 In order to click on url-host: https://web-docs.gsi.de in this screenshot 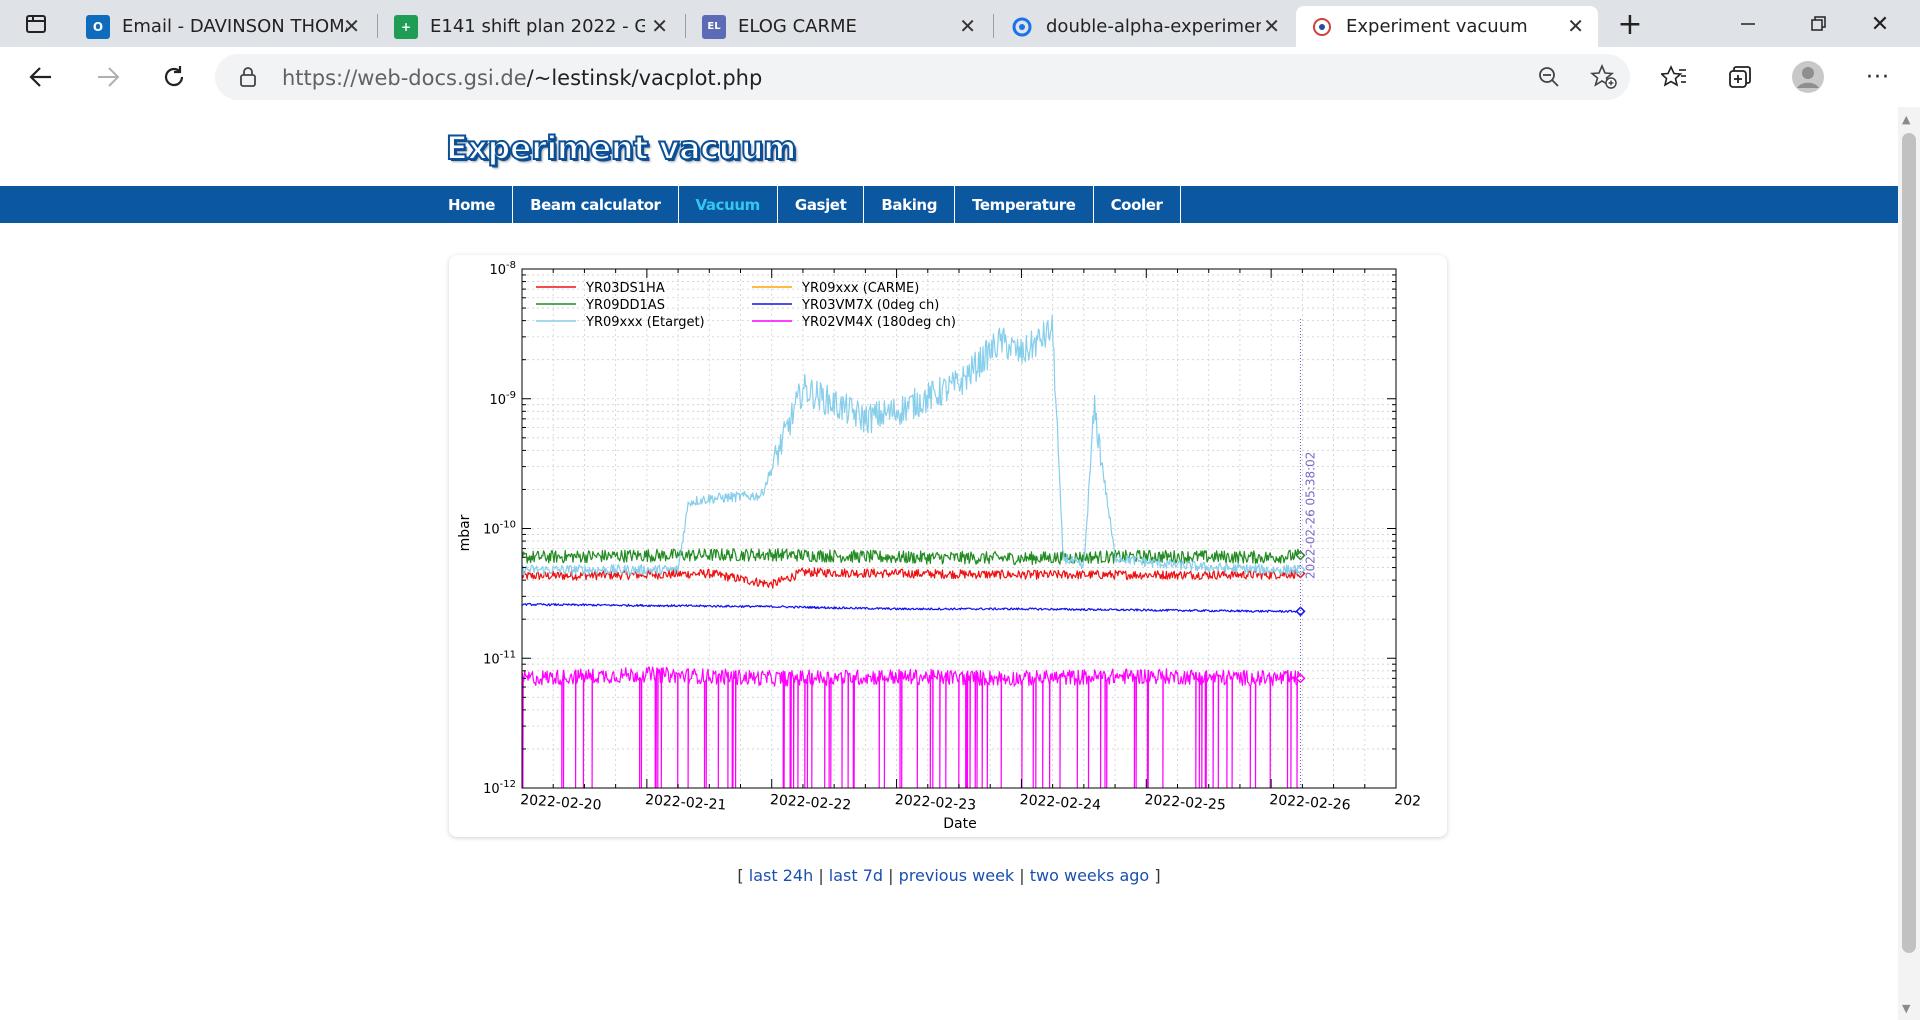, I will do `click(404, 78)`.